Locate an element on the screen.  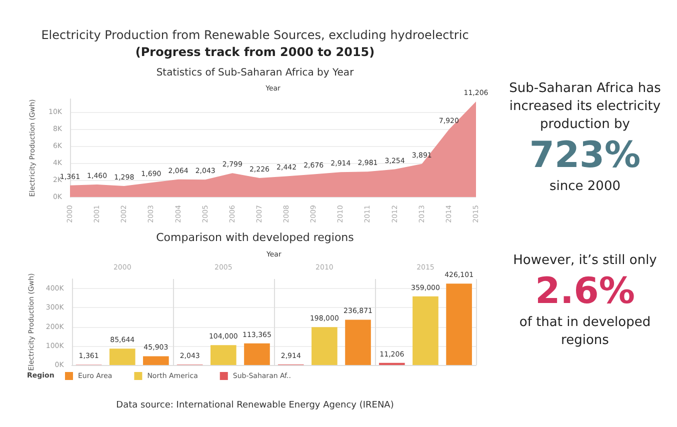
text: 723% is located at coordinates (585, 156).